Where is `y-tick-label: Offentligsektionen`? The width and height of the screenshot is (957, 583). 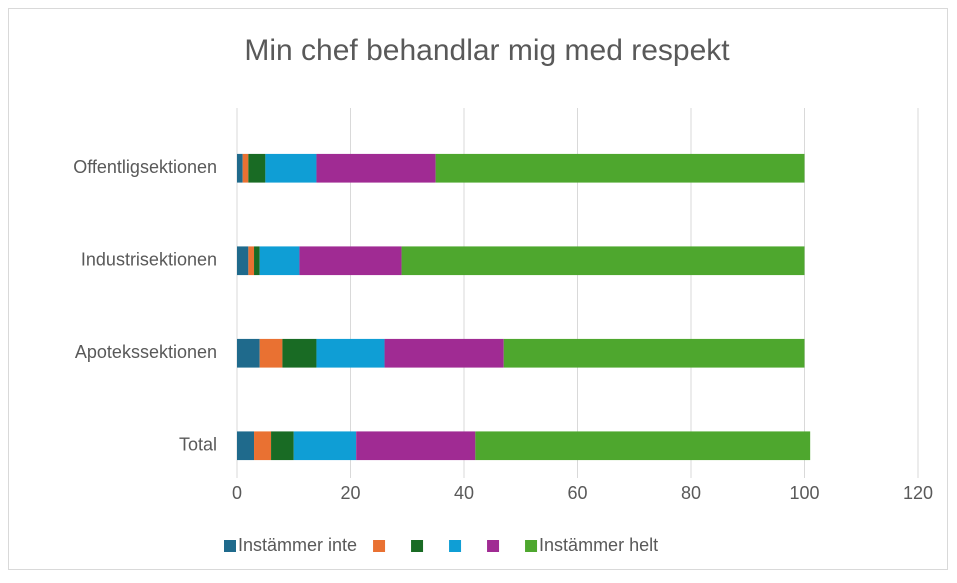 y-tick-label: Offentligsektionen is located at coordinates (145, 167).